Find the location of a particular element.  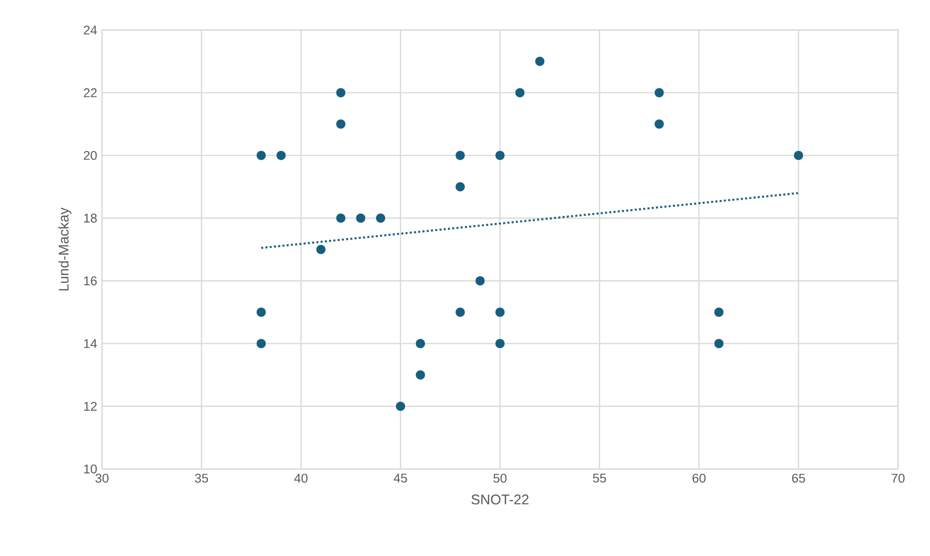

x-tick-label: 55 is located at coordinates (599, 478).